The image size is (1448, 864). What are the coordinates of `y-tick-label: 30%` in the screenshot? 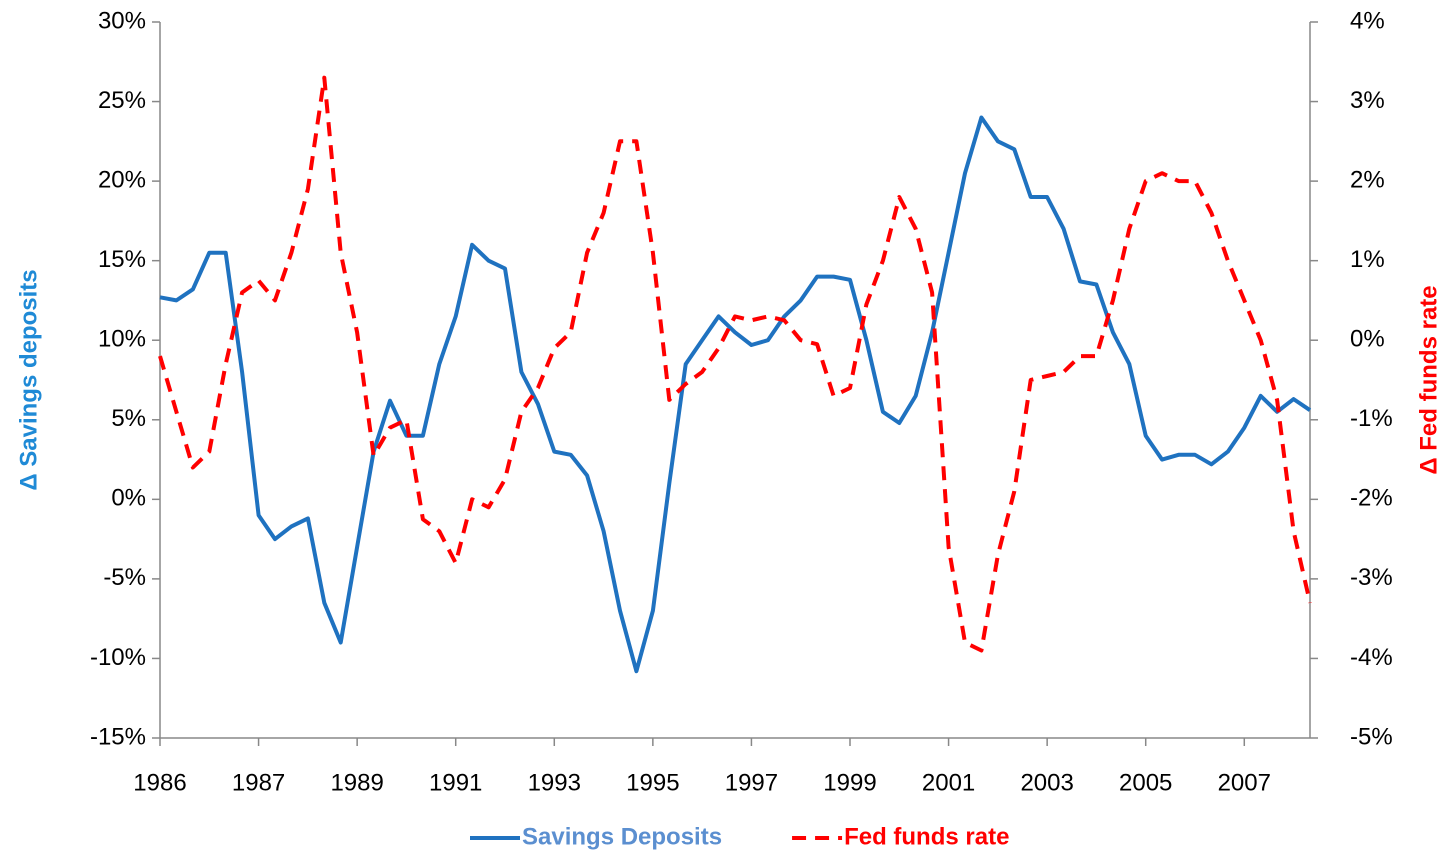 It's located at (122, 20).